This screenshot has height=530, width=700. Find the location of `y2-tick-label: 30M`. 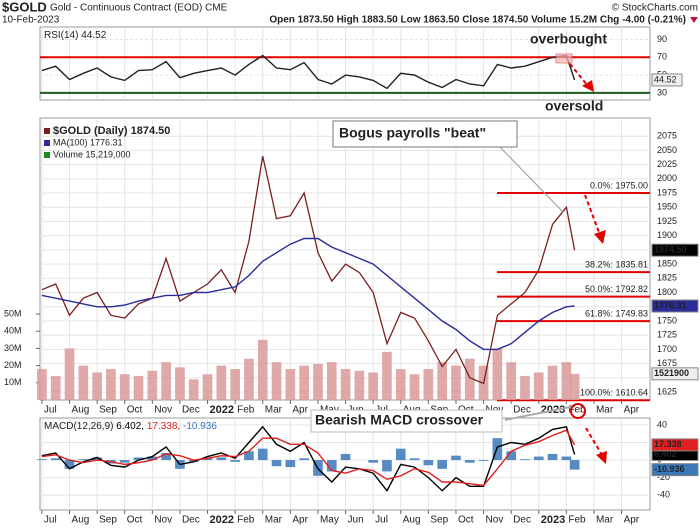

y2-tick-label: 30M is located at coordinates (13, 348).